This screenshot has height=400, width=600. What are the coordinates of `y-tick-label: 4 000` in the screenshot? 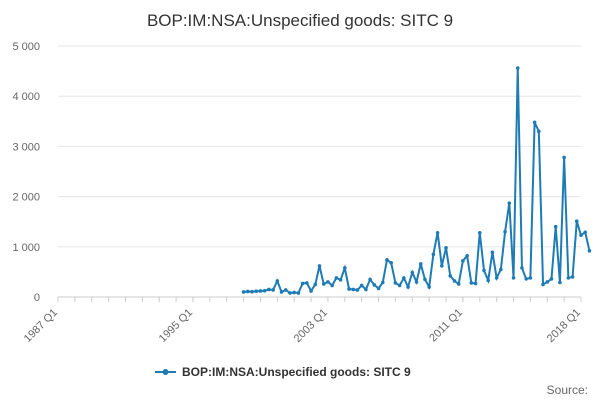 It's located at (26, 97).